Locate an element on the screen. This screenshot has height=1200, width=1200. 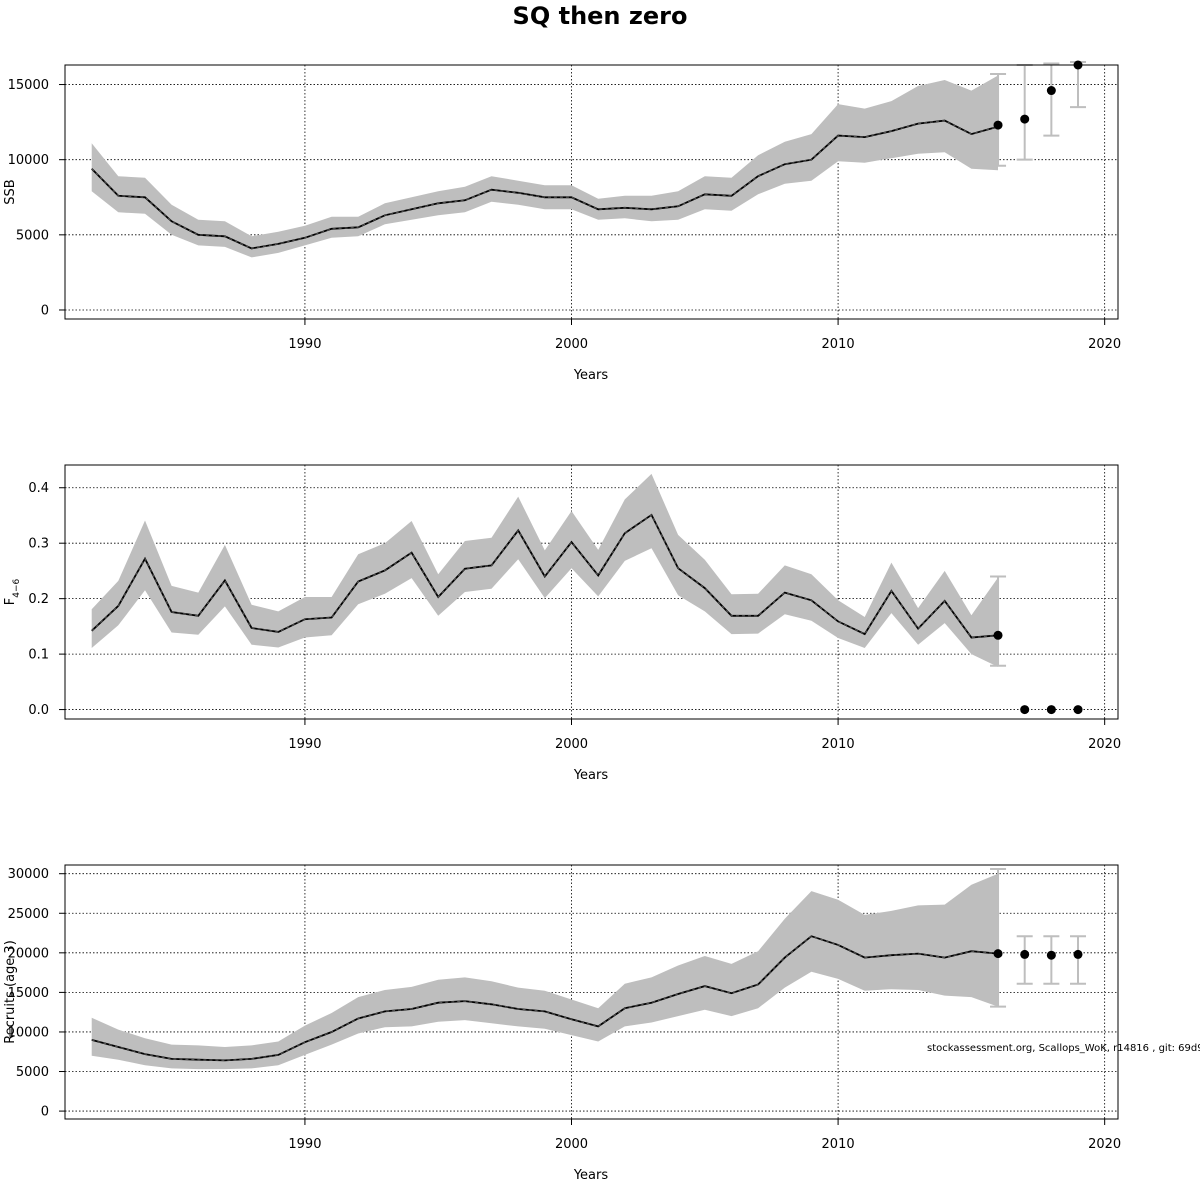
y-tick-label: 0.3 is located at coordinates (38, 544).